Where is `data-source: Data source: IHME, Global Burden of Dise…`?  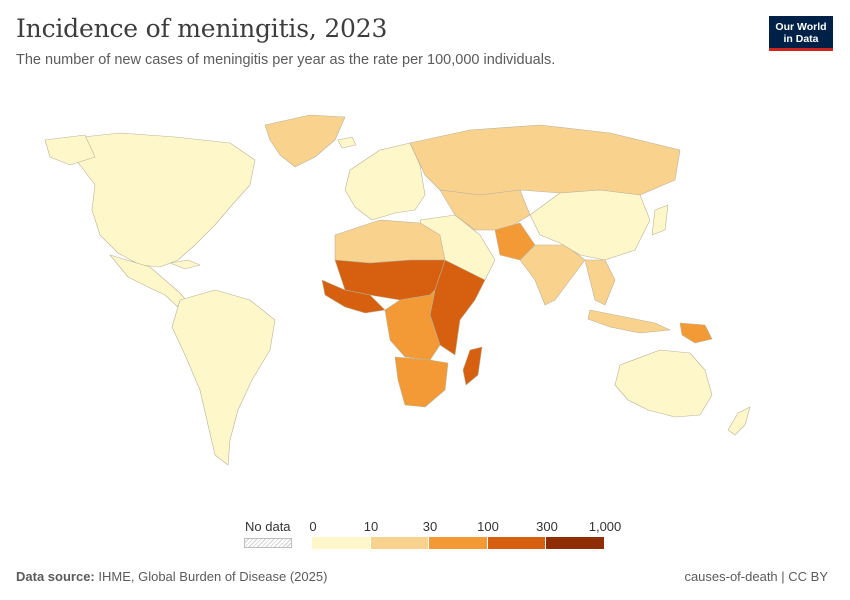
data-source: Data source: IHME, Global Burden of Dise… is located at coordinates (171, 576).